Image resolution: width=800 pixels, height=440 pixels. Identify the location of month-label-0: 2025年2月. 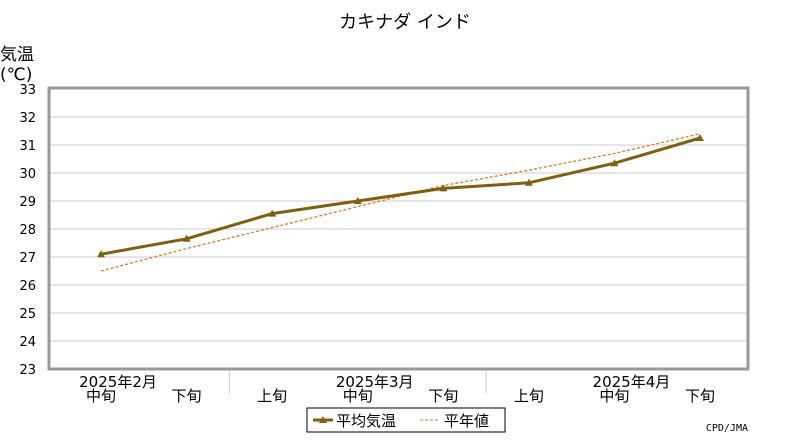
(118, 382).